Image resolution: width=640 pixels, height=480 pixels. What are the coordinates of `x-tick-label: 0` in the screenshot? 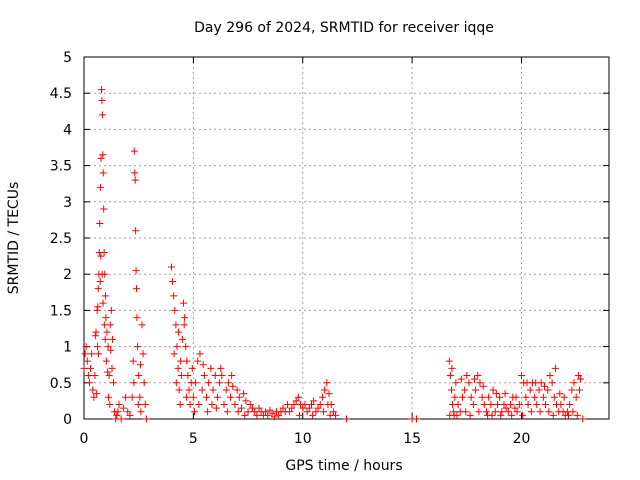 It's located at (84, 439).